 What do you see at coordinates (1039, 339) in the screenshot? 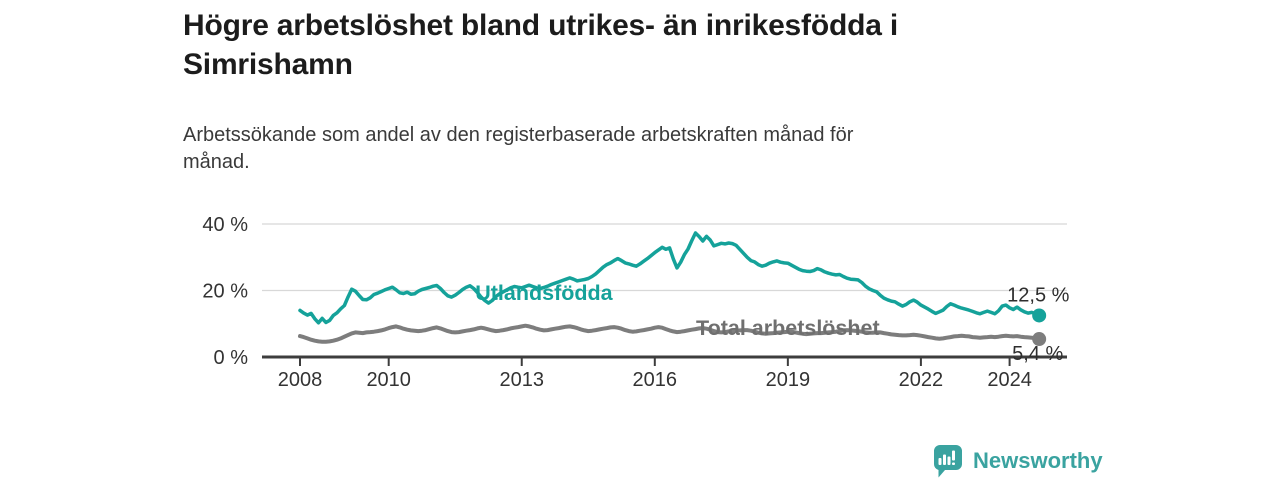
I see `end-dot-total-arbetsl-shet` at bounding box center [1039, 339].